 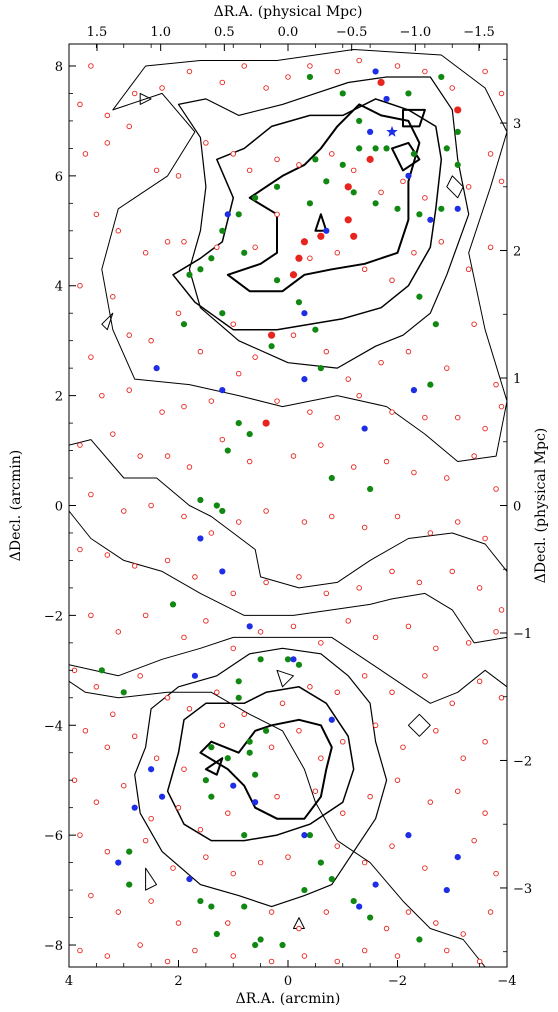 I want to click on y-axis-left: −8 −6 −4 −2 0 2 4 6 8, so click(x=60, y=507).